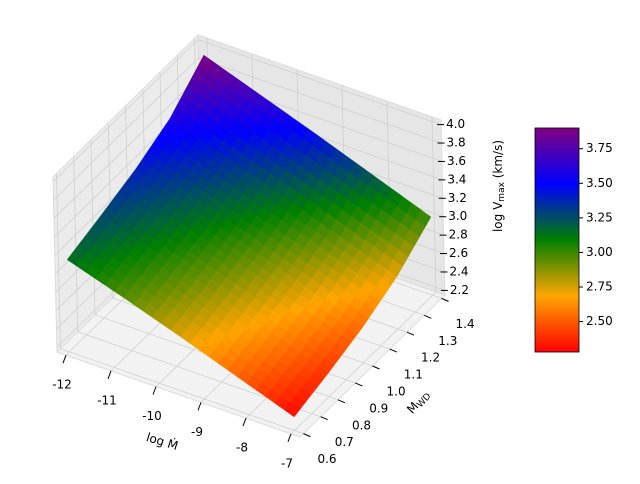  Describe the element at coordinates (413, 375) in the screenshot. I see `y-tick-label: 1.1` at that location.